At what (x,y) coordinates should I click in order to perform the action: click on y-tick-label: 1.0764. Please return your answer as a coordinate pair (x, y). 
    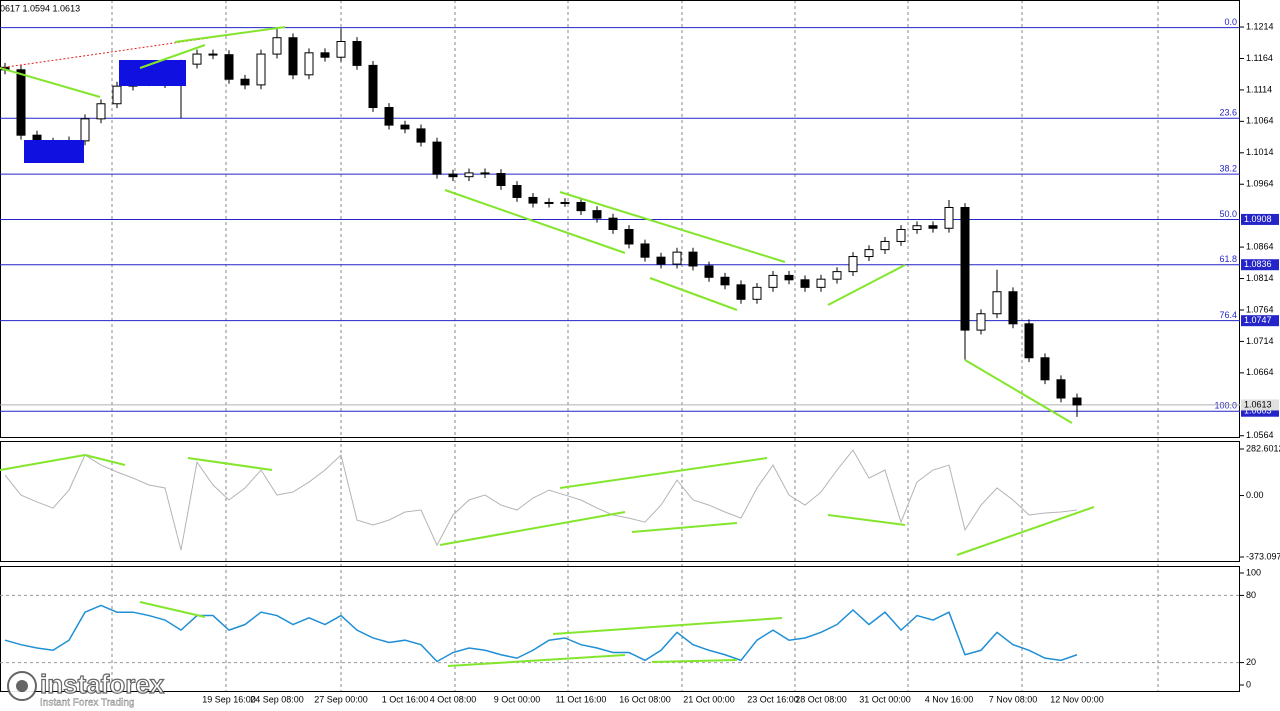
    Looking at the image, I should click on (1260, 309).